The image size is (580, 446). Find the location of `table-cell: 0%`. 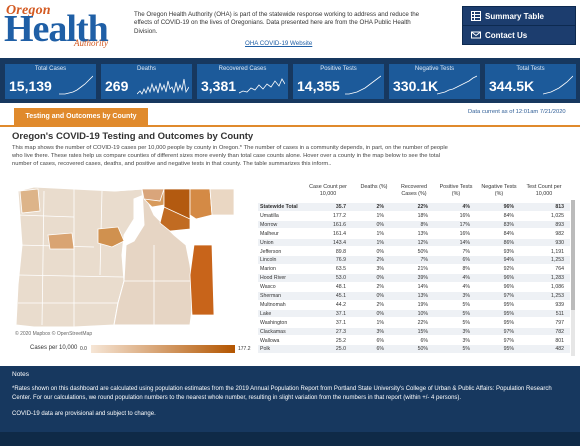

table-cell: 0% is located at coordinates (380, 313).